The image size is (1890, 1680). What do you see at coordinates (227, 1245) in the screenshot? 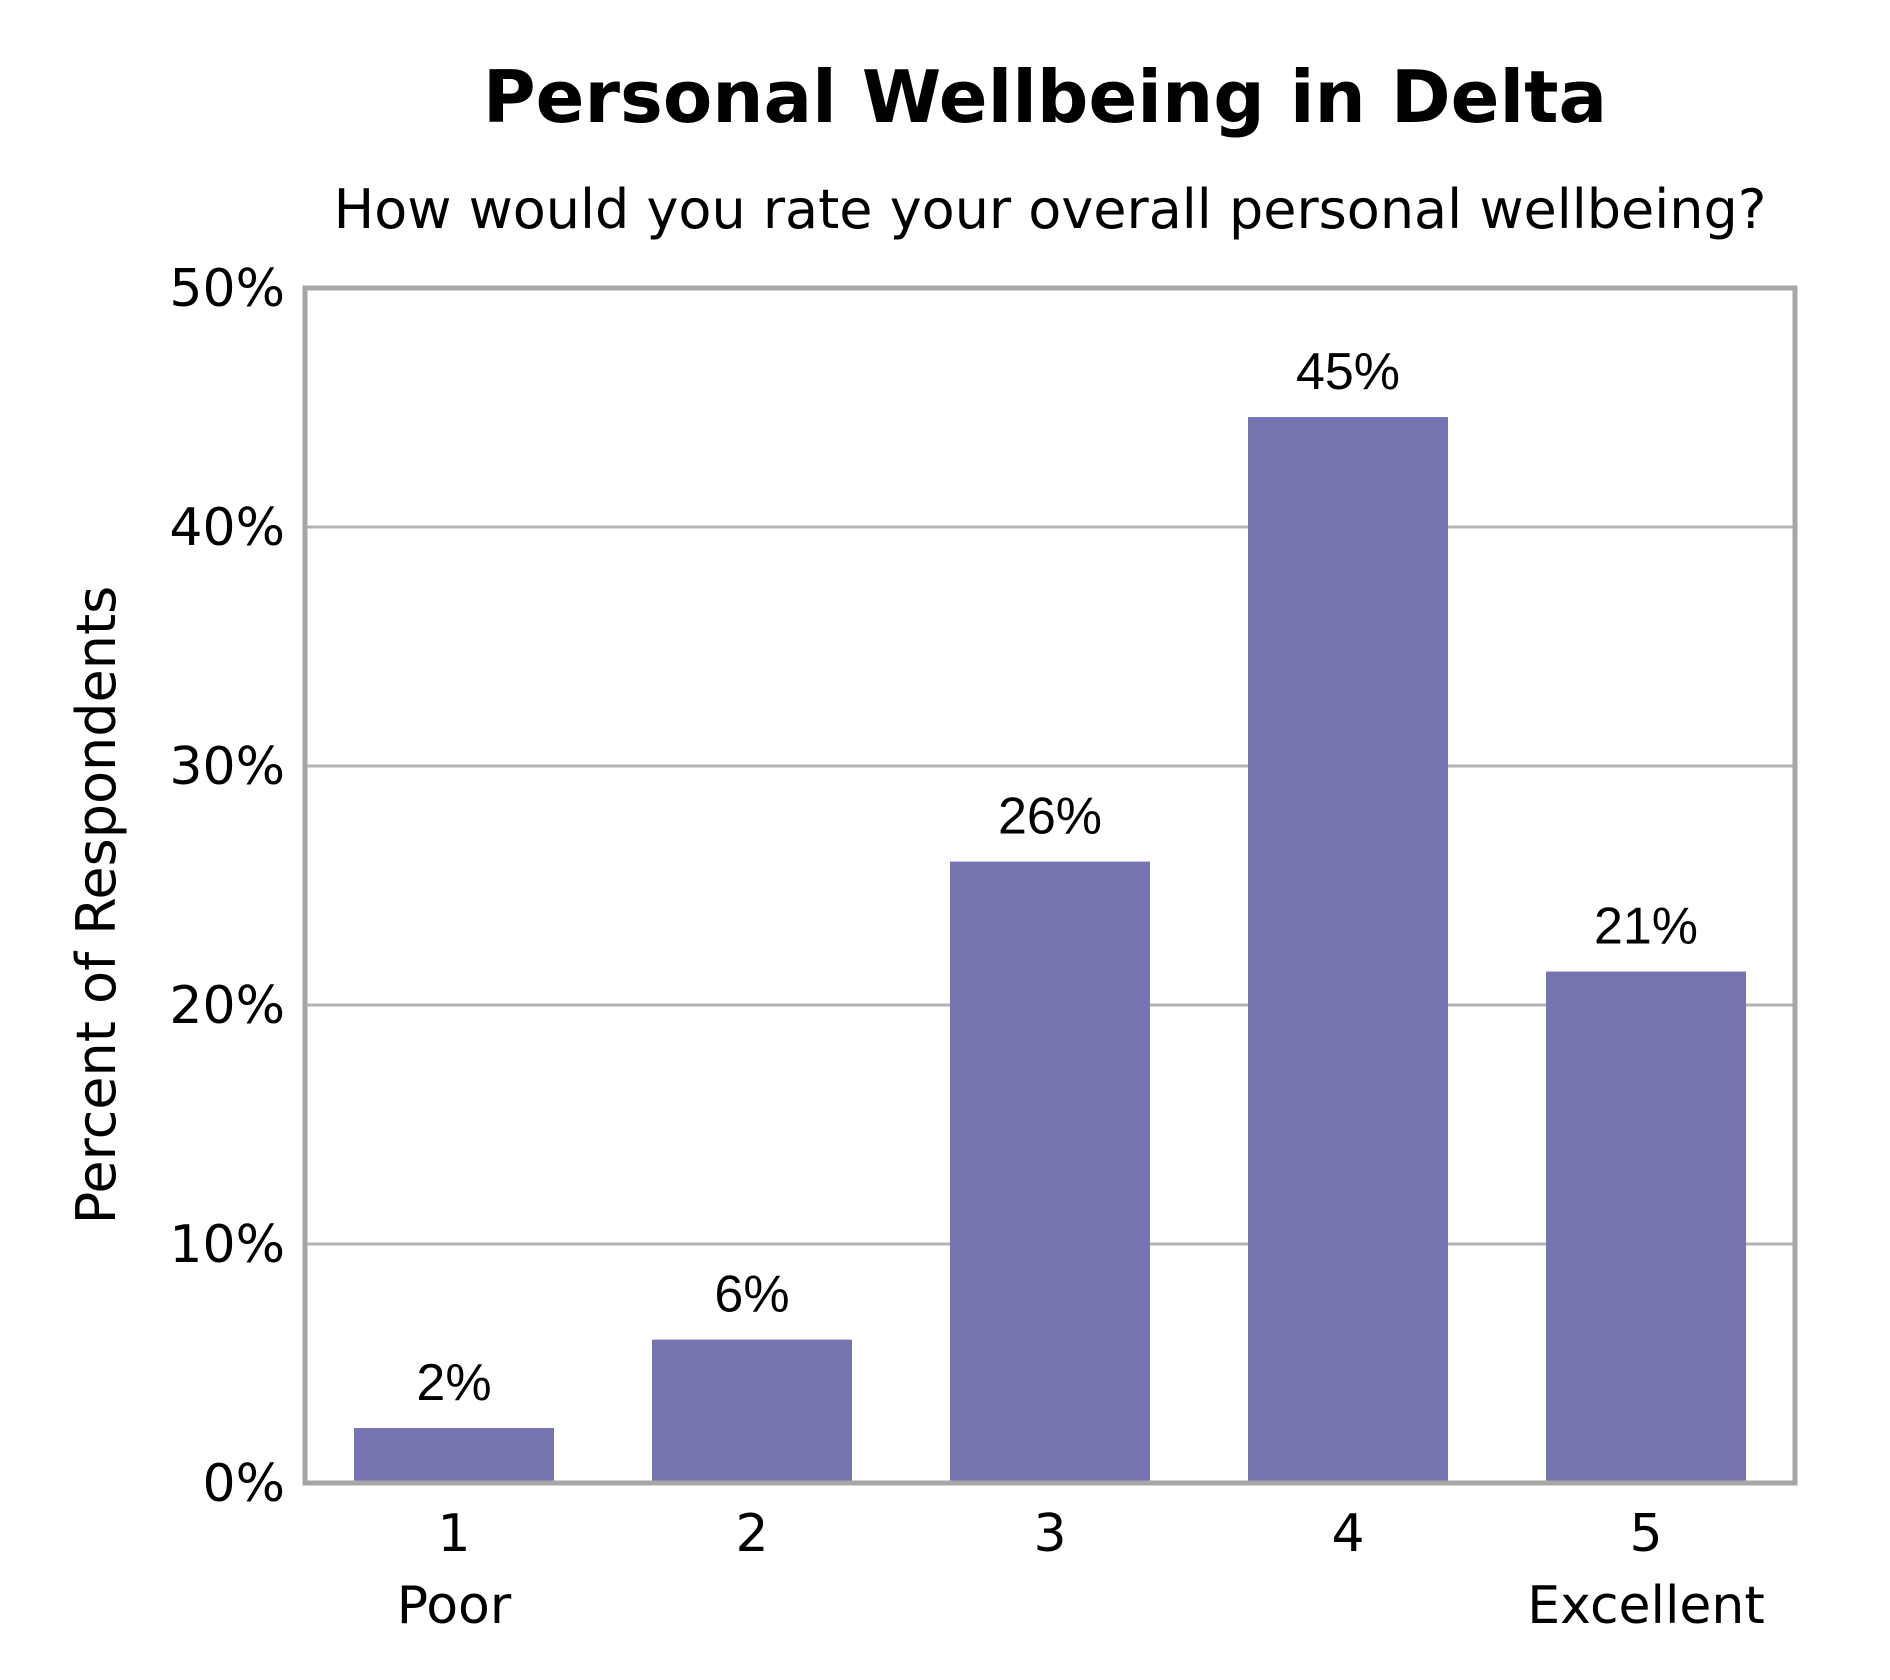
I see `y-tick-label: 10%` at bounding box center [227, 1245].